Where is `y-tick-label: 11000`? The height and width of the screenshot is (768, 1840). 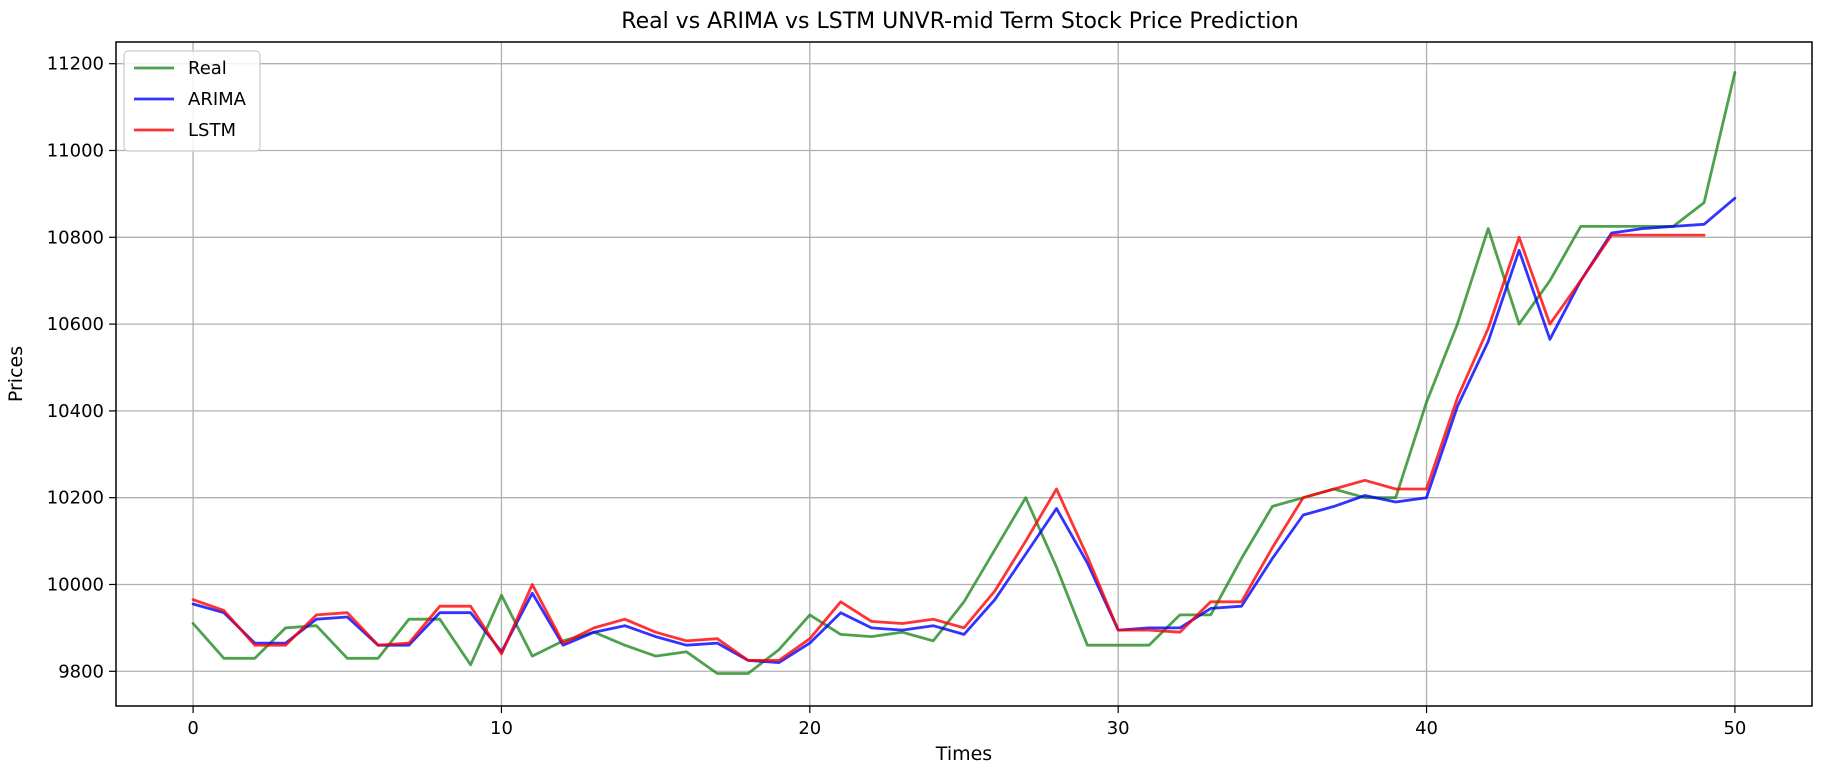 y-tick-label: 11000 is located at coordinates (75, 150).